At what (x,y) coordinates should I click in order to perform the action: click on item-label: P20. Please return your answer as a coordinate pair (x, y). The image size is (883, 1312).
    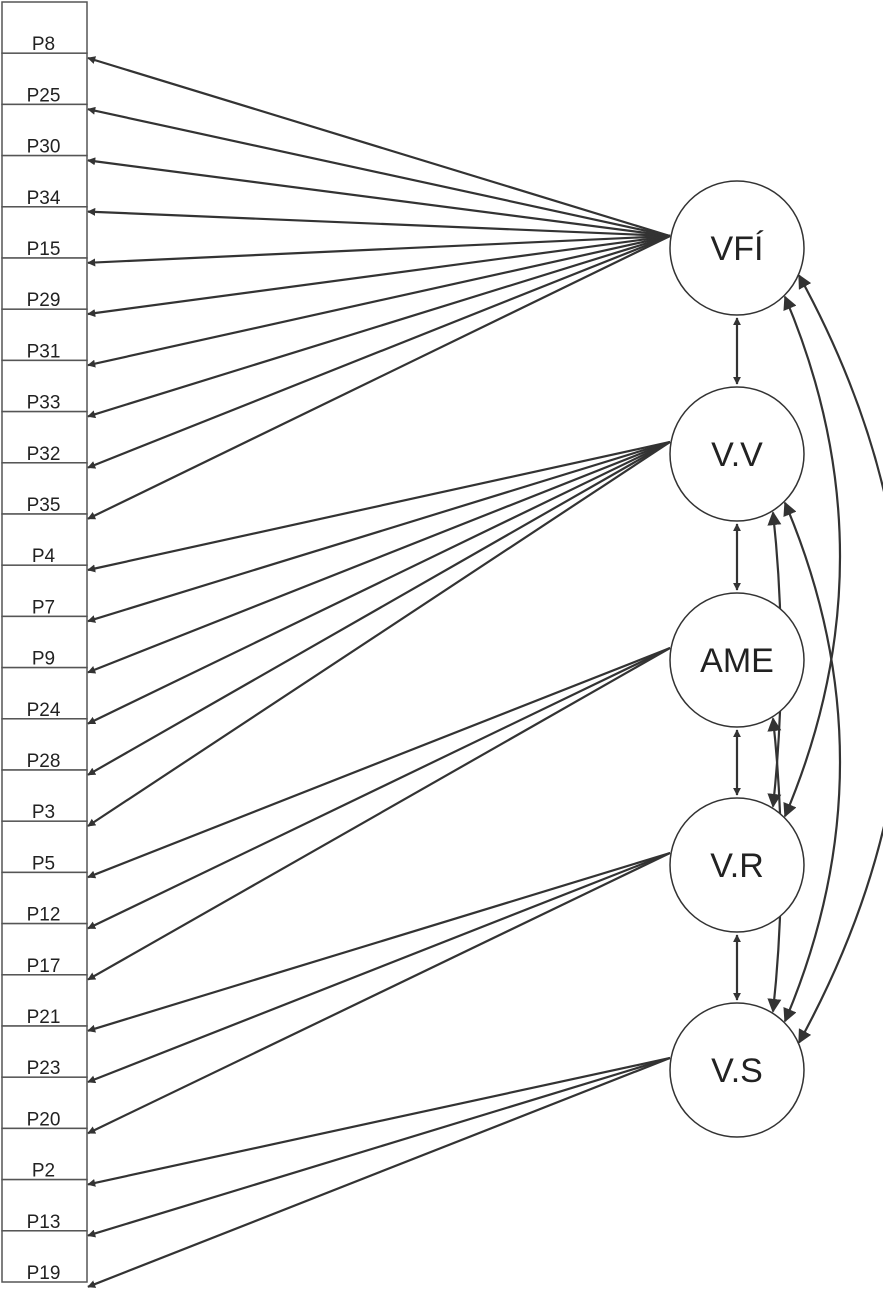
    Looking at the image, I should click on (44, 1119).